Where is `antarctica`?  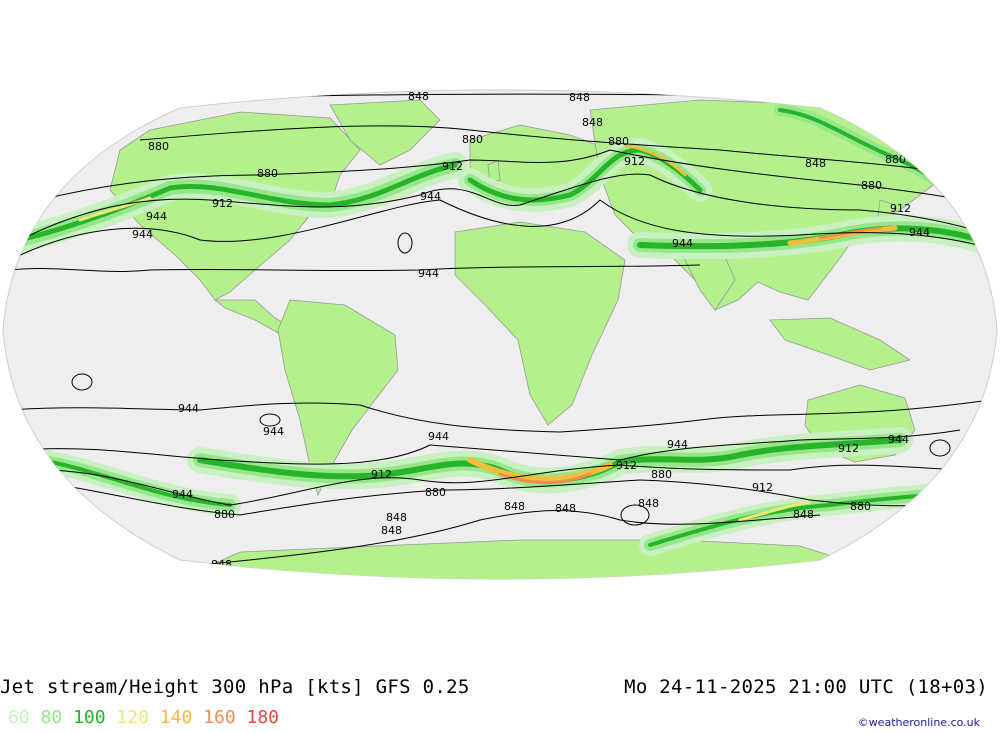 antarctica is located at coordinates (530, 559).